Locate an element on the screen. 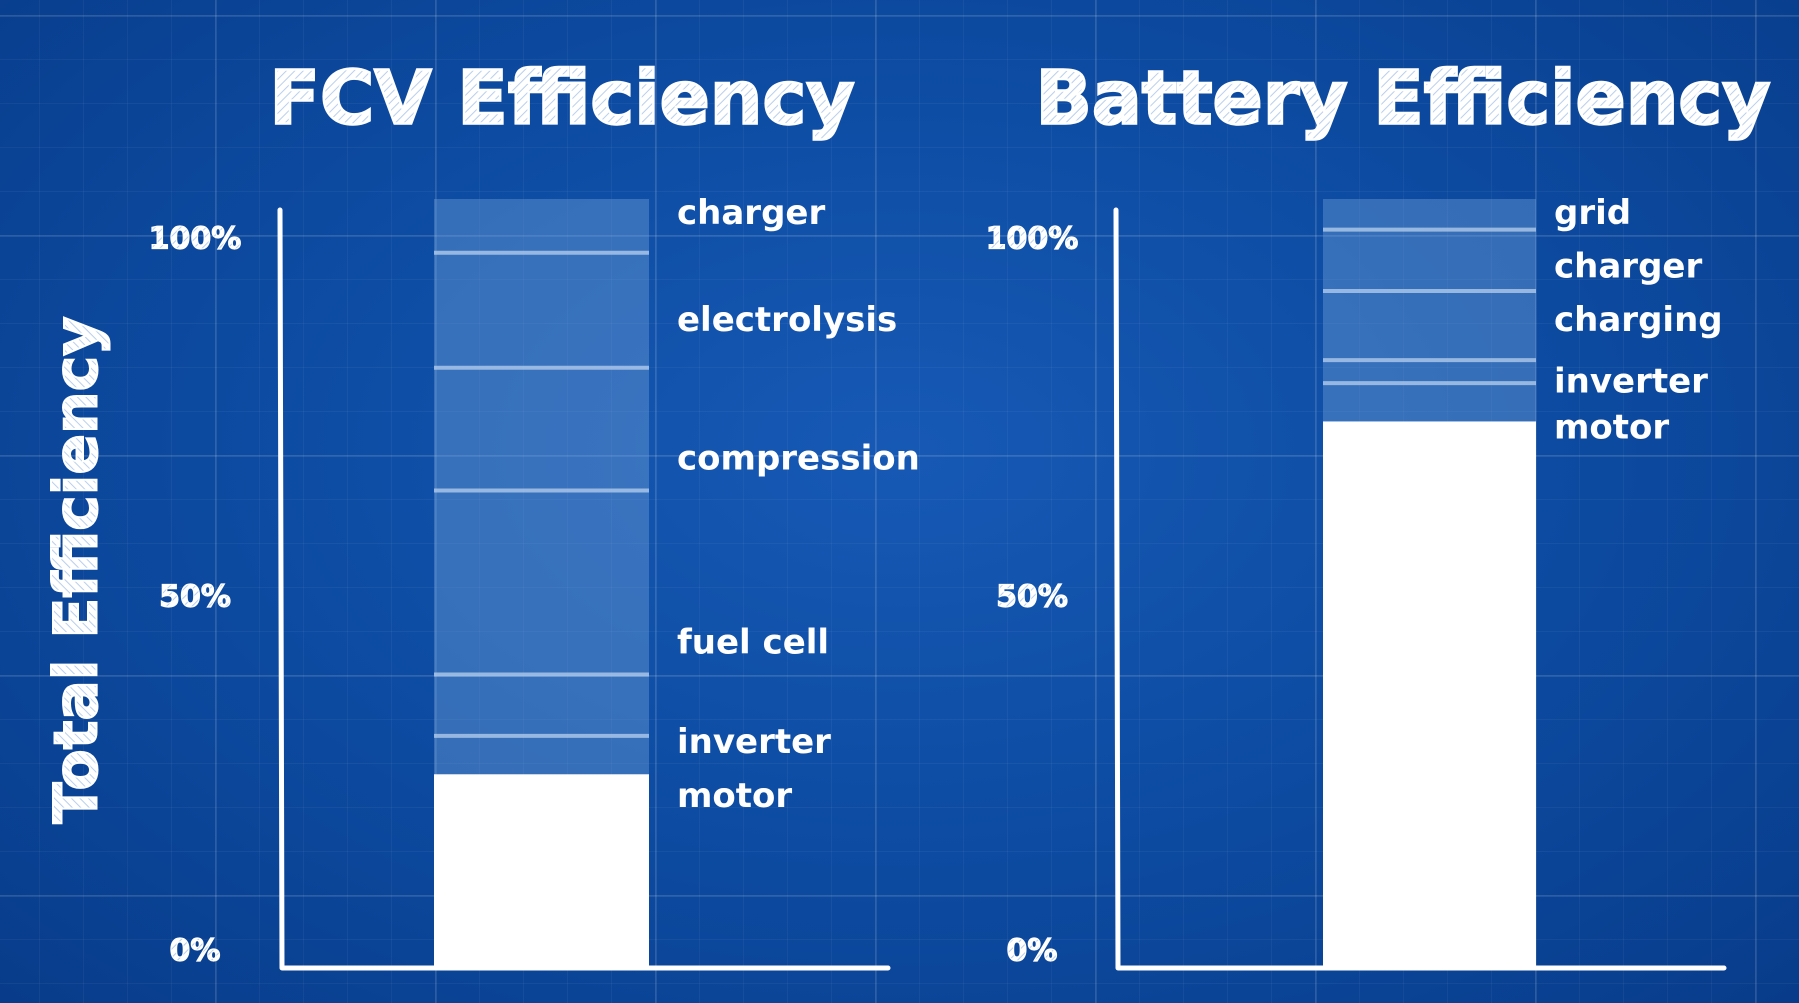  battery-bar is located at coordinates (1429, 582).